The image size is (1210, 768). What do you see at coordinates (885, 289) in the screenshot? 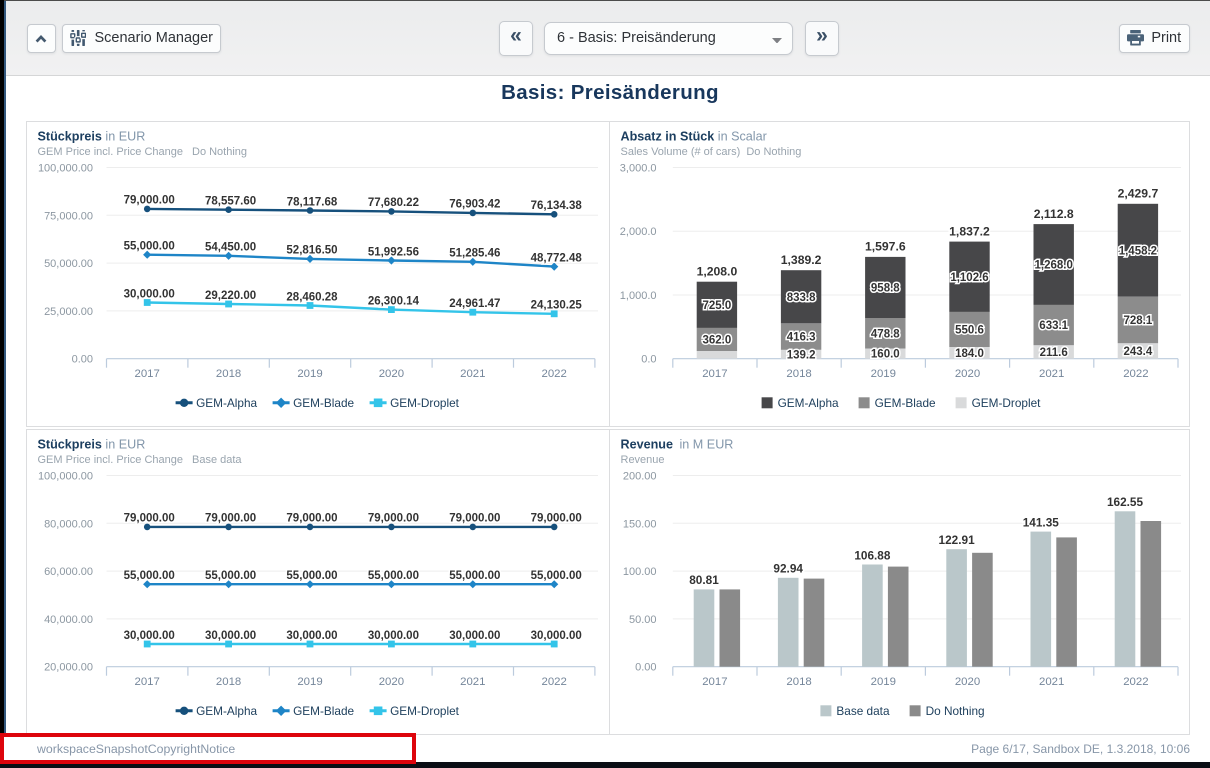
I see `svg-text: 958.8` at bounding box center [885, 289].